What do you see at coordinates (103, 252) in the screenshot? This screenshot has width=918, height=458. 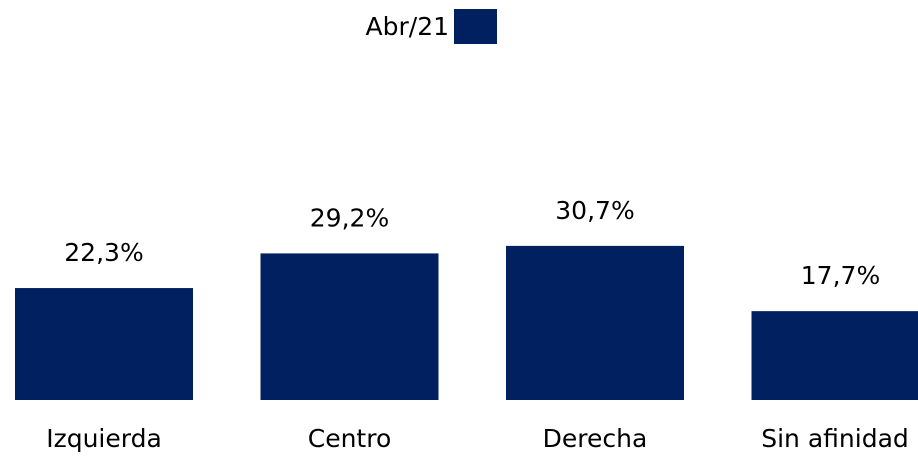 I see `data-label: 22,3%` at bounding box center [103, 252].